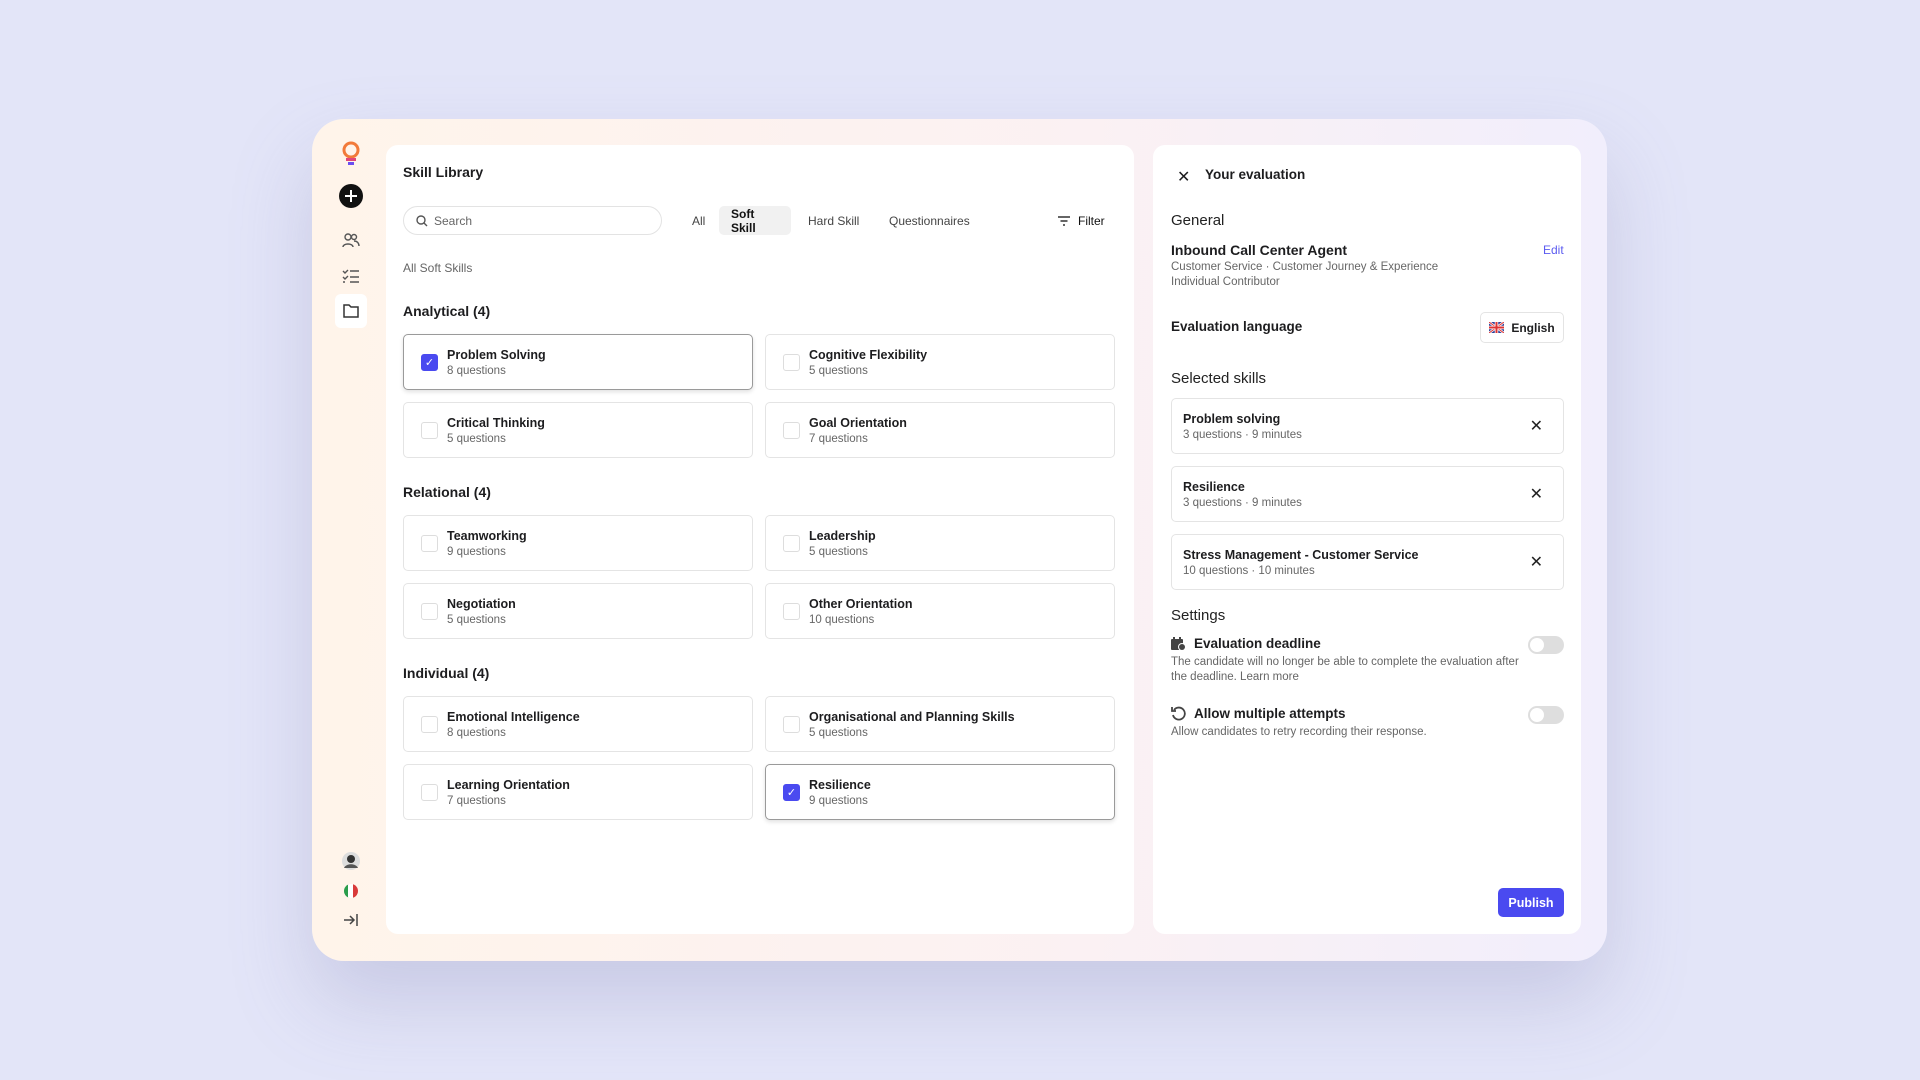  Describe the element at coordinates (842, 536) in the screenshot. I see `skill-name: Leadership` at that location.